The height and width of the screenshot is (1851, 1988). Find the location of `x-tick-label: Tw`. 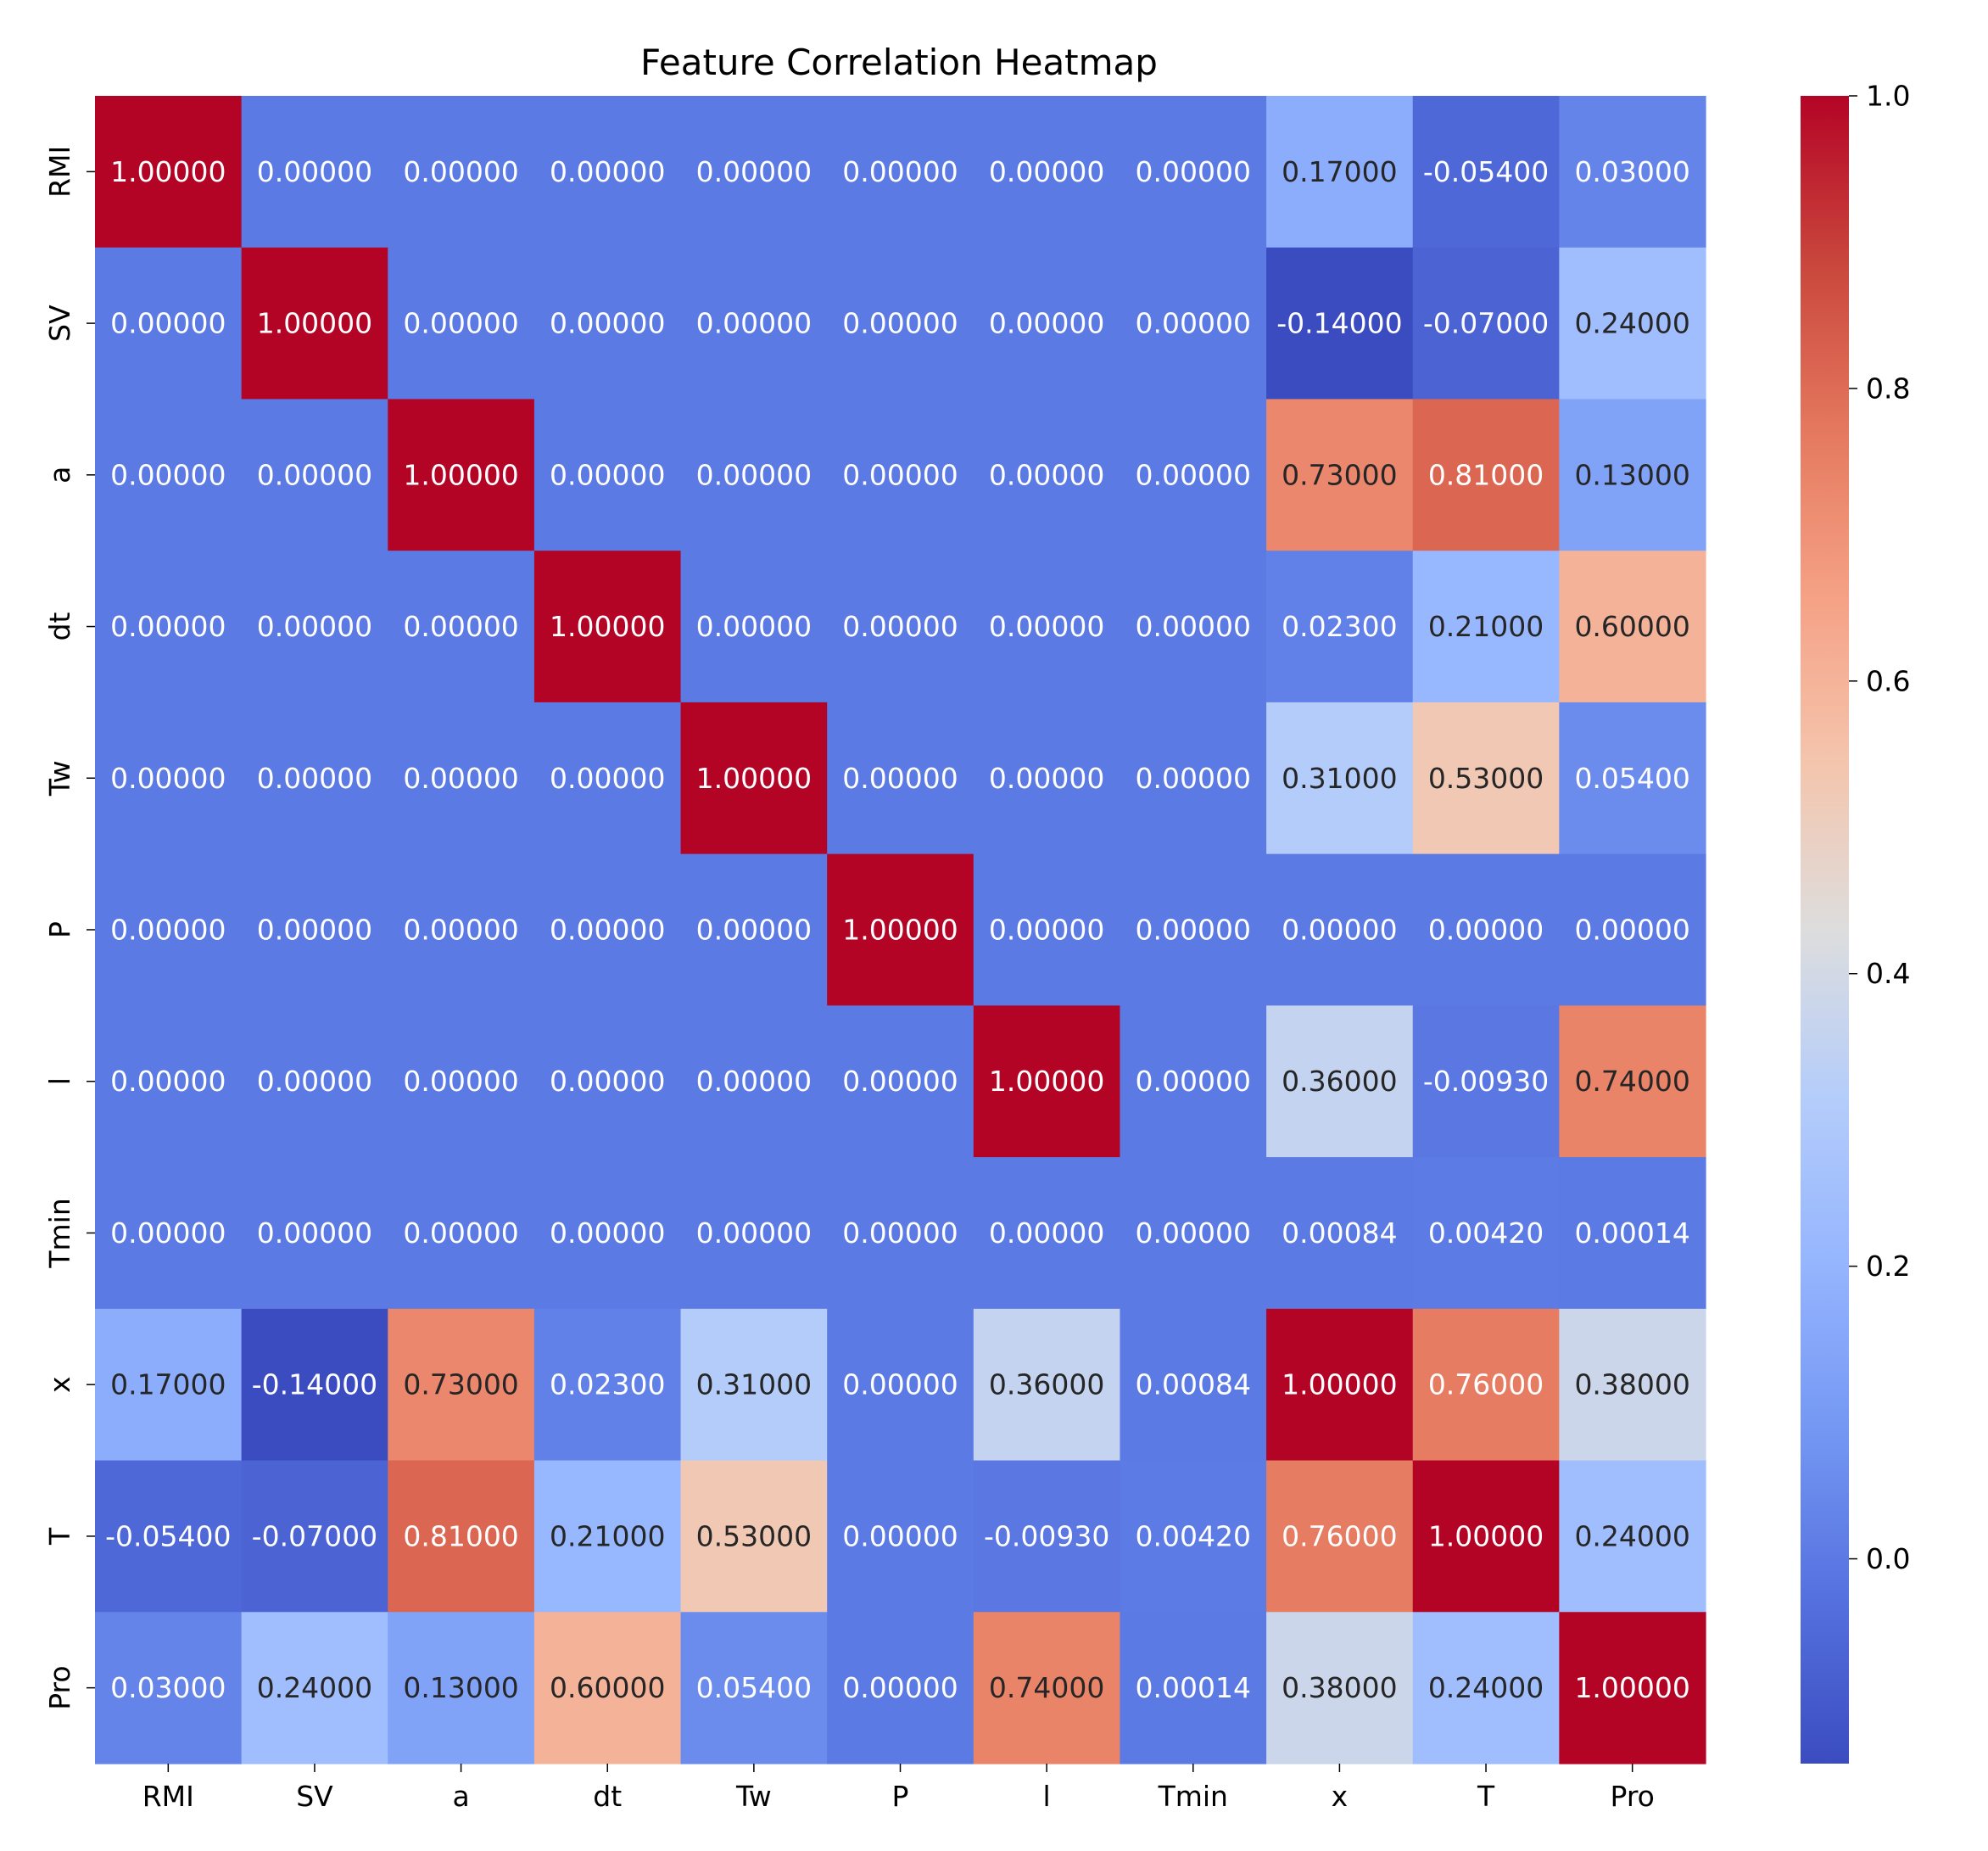

x-tick-label: Tw is located at coordinates (753, 1797).